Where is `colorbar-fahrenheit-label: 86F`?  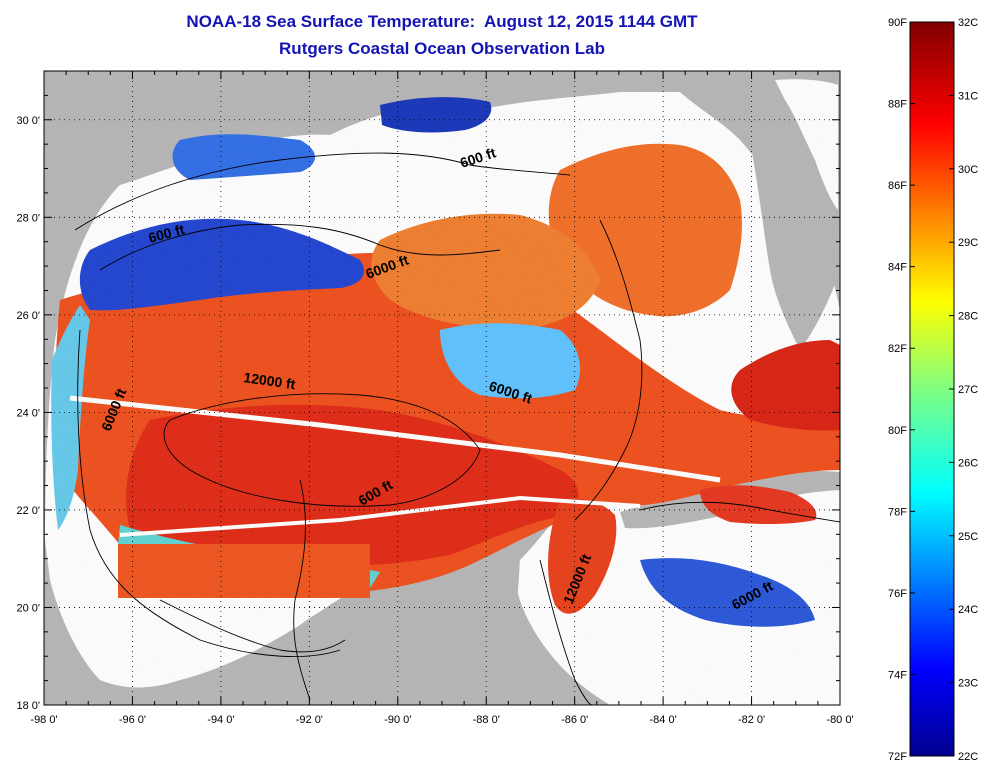 colorbar-fahrenheit-label: 86F is located at coordinates (897, 186).